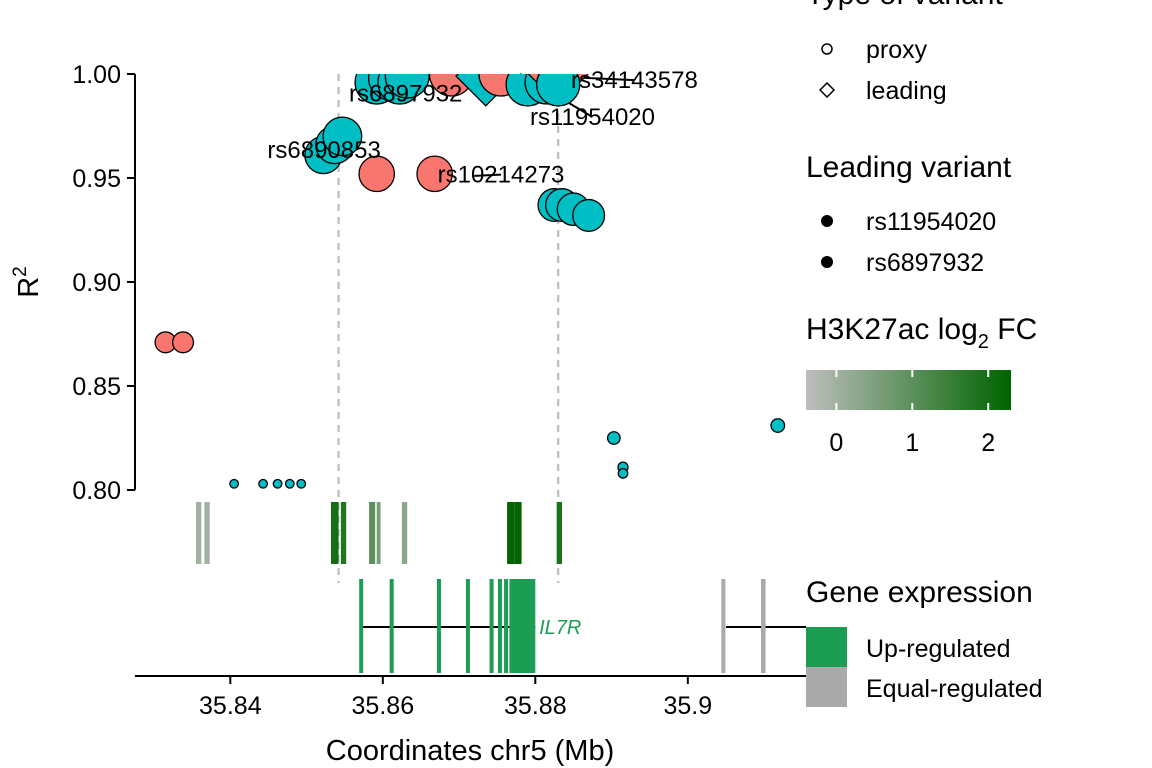 The width and height of the screenshot is (1152, 768). I want to click on variant-label-4: rs10214273, so click(501, 175).